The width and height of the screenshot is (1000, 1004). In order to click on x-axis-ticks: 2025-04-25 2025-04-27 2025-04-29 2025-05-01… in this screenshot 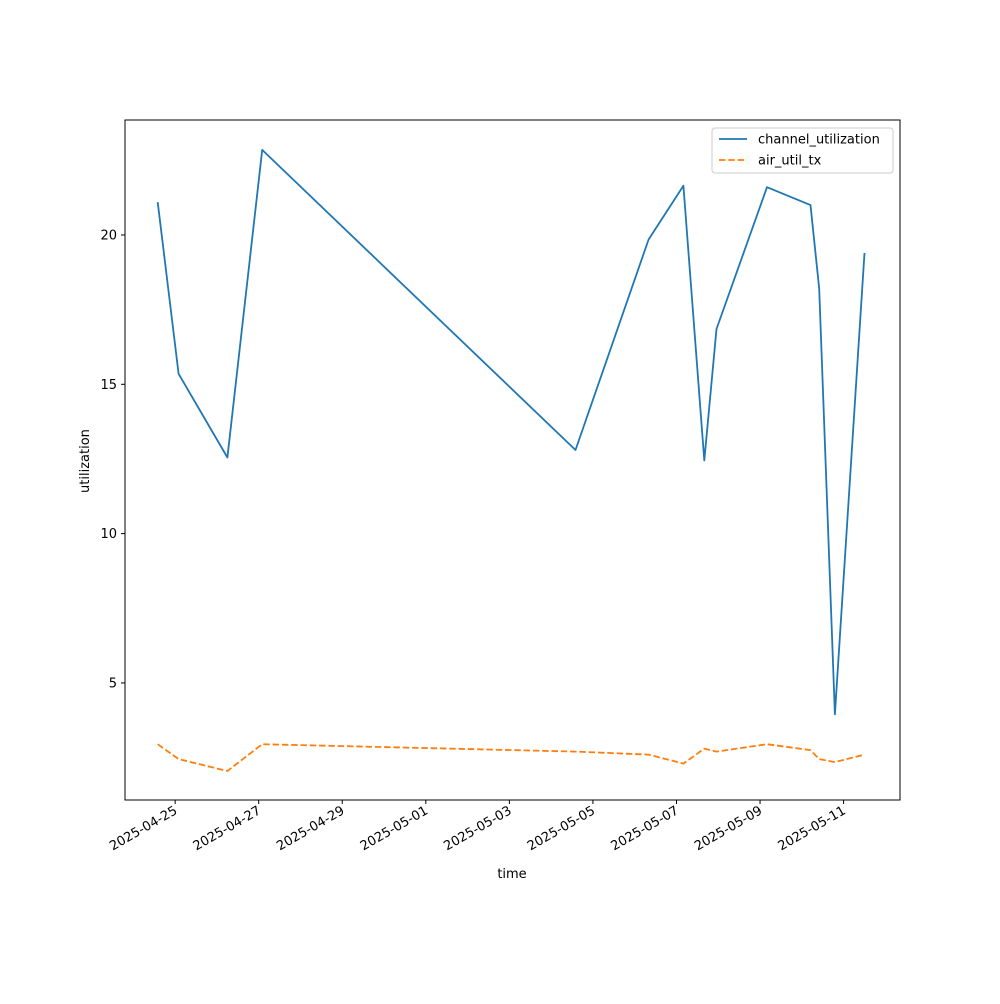, I will do `click(478, 827)`.